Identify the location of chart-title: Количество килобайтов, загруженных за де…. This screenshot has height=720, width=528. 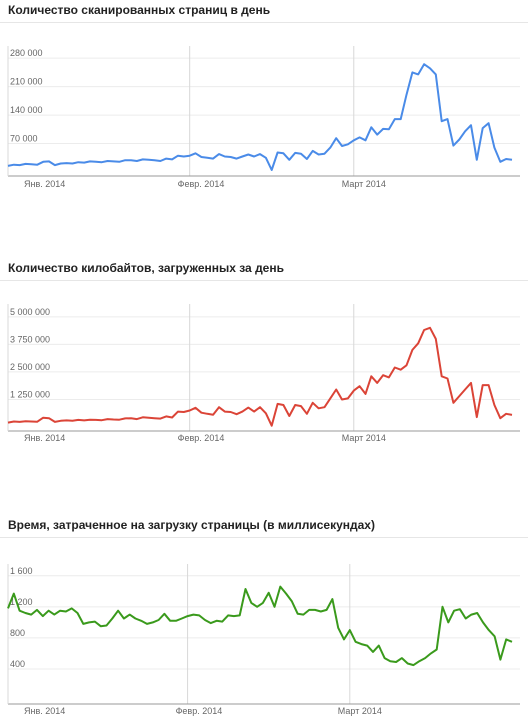
(146, 268).